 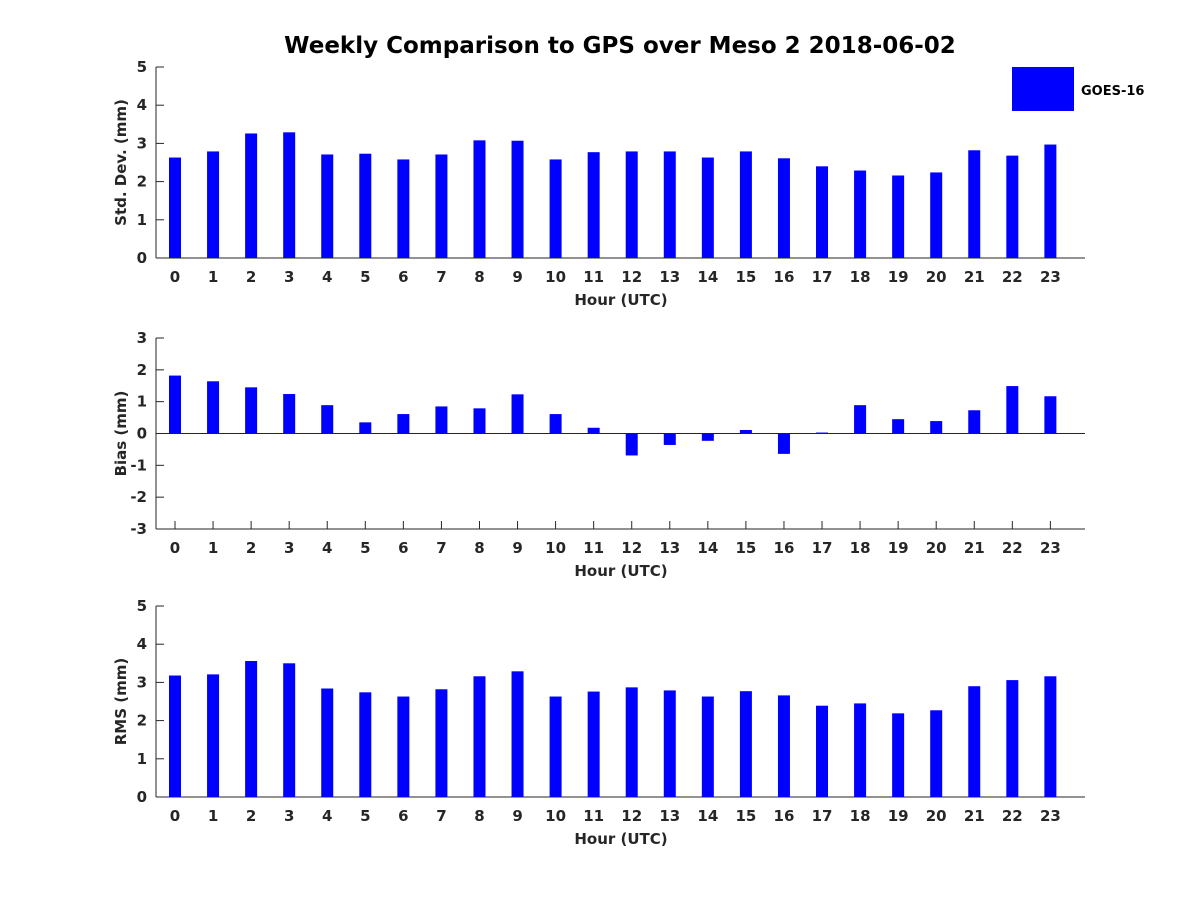 What do you see at coordinates (555, 816) in the screenshot?
I see `x-tick-label: 10` at bounding box center [555, 816].